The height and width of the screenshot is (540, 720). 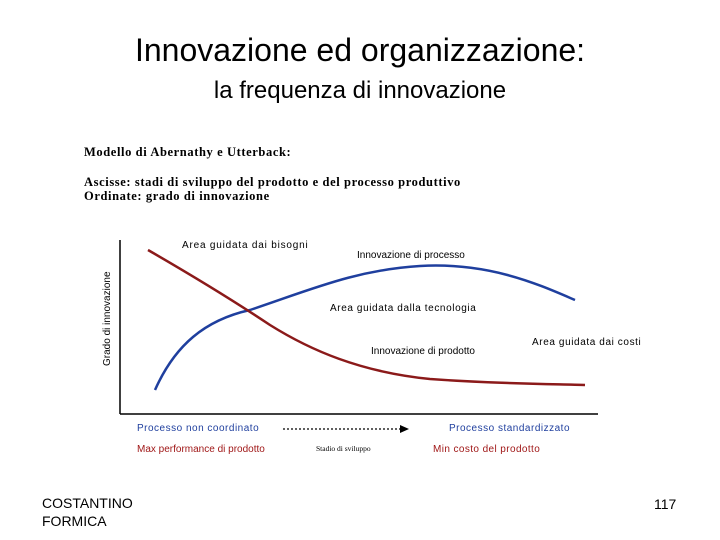 What do you see at coordinates (360, 50) in the screenshot?
I see `slide-title: Innovazione ed organizzazione:` at bounding box center [360, 50].